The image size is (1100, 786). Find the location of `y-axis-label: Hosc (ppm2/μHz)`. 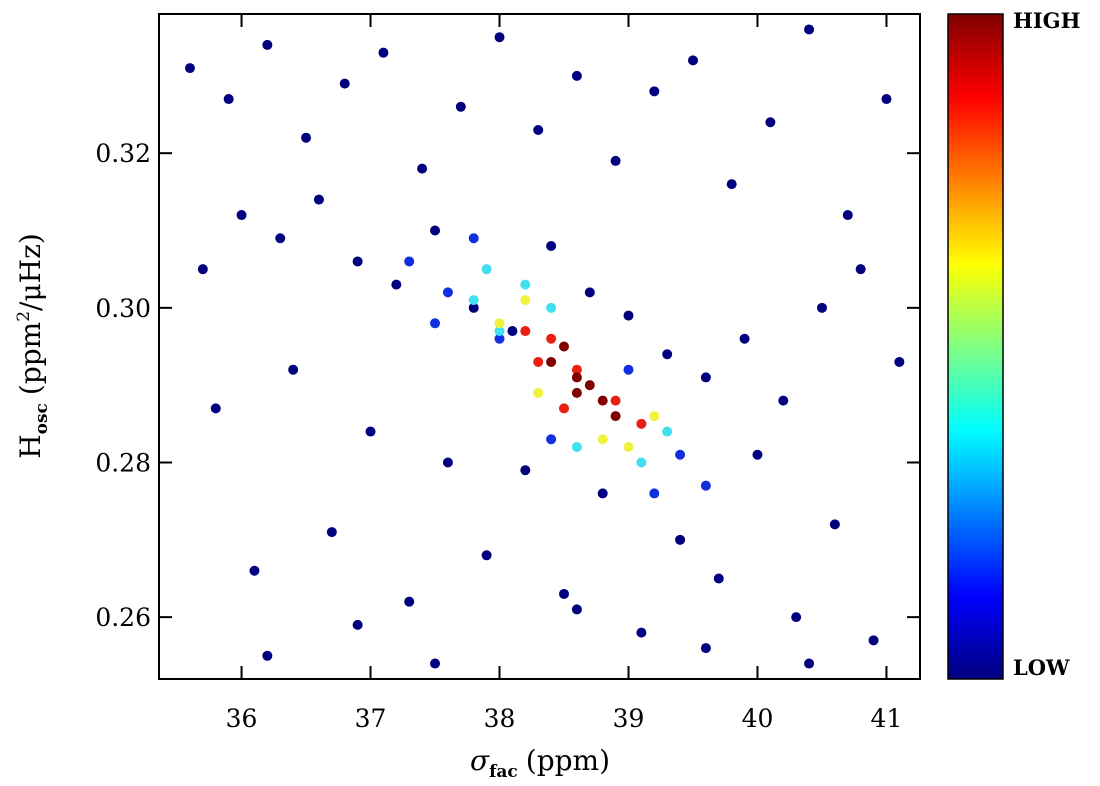

y-axis-label: Hosc (ppm2/μHz) is located at coordinates (33, 346).